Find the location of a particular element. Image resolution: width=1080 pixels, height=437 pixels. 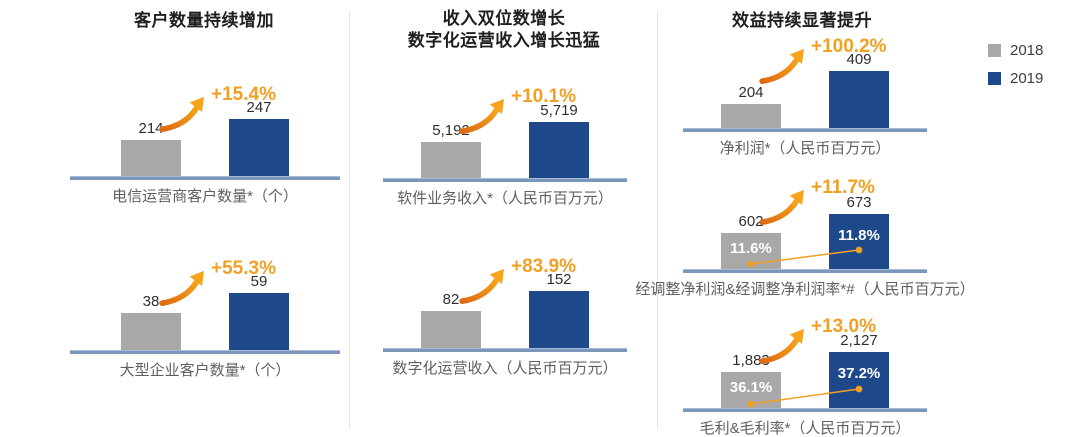

legend-swatch-2019 is located at coordinates (994, 78).